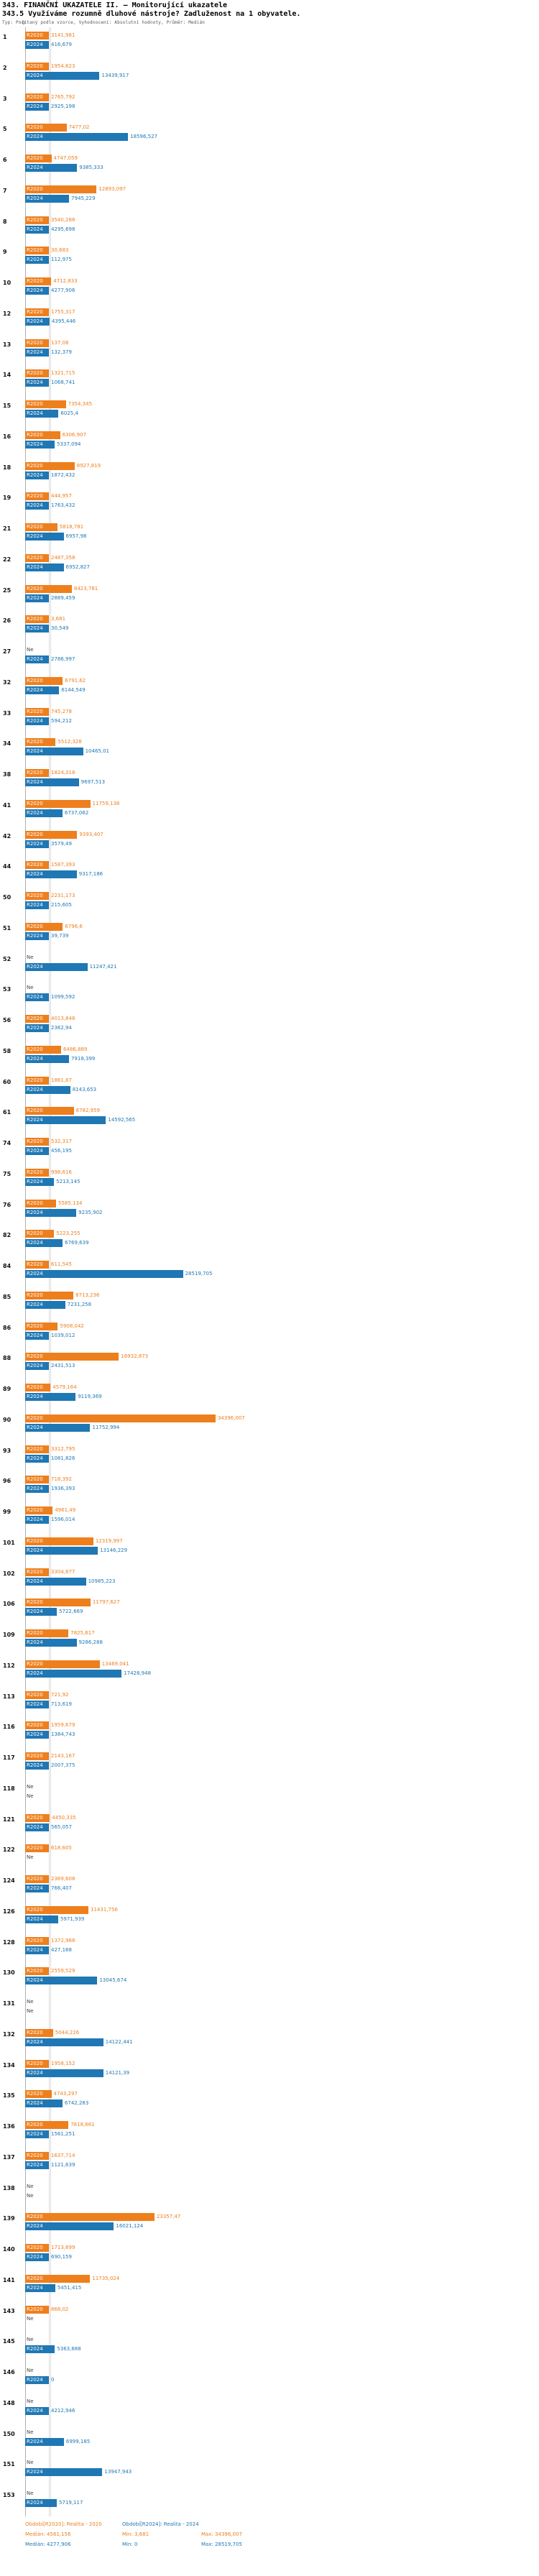 The image size is (539, 2576). What do you see at coordinates (282, 966) in the screenshot?
I see `bar-line-r2024: R2024 11247,421` at bounding box center [282, 966].